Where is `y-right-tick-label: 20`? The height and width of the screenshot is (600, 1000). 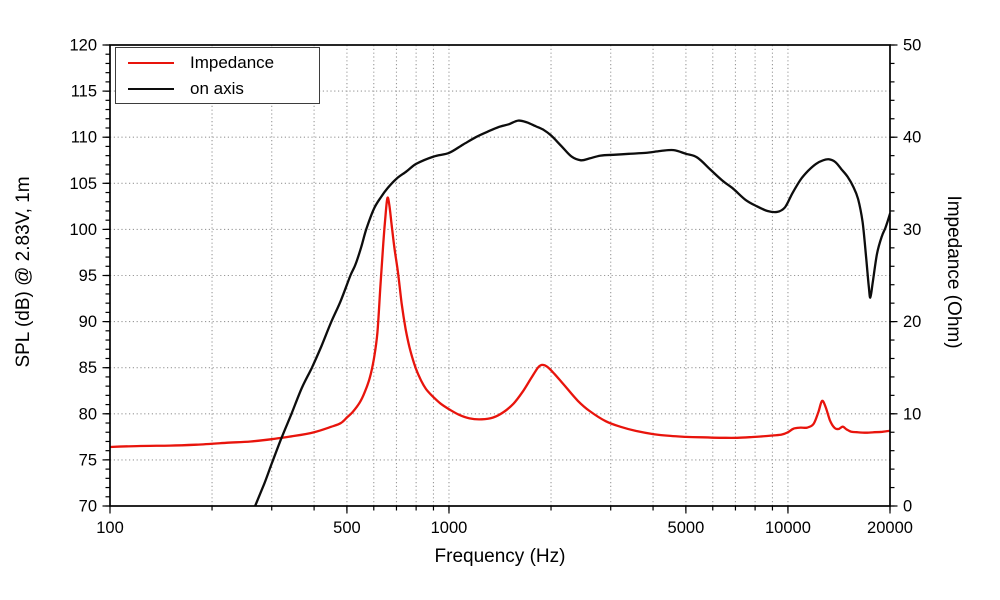 y-right-tick-label: 20 is located at coordinates (912, 322).